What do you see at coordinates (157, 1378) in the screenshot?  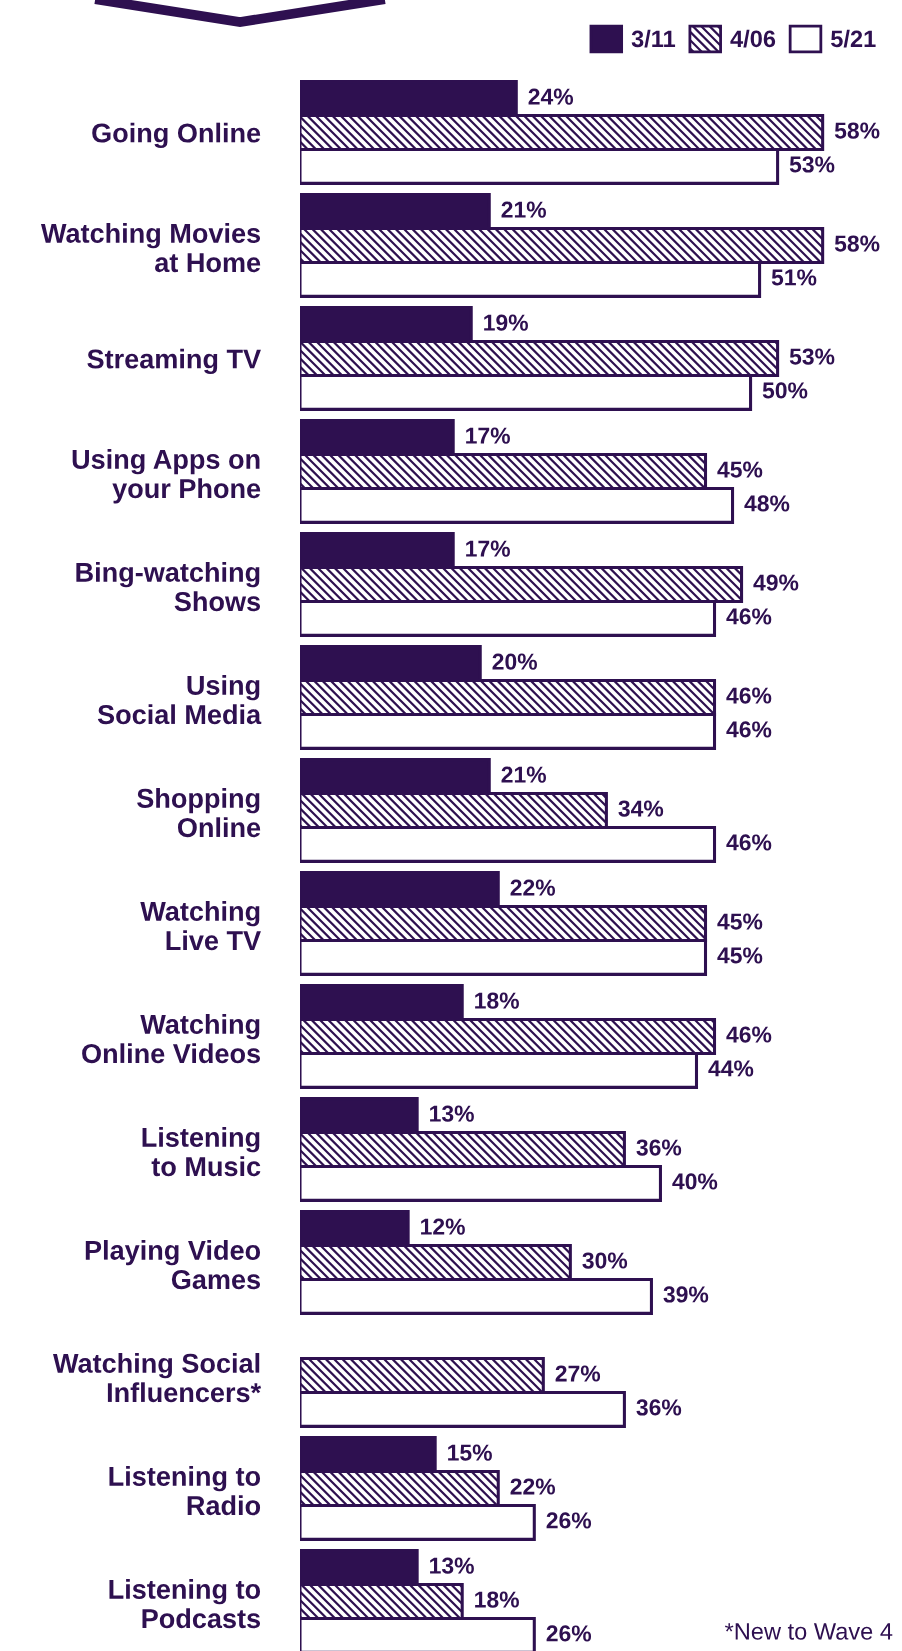 I see `y-tick-label: Watching Social Influencers*` at bounding box center [157, 1378].